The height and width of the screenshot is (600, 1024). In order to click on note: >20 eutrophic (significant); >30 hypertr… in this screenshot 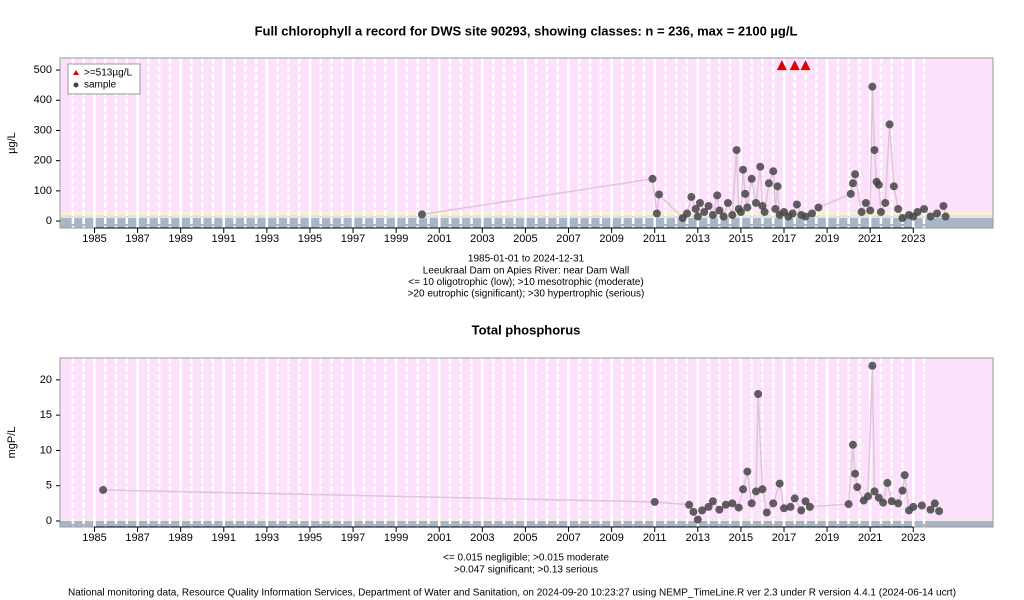, I will do `click(526, 294)`.